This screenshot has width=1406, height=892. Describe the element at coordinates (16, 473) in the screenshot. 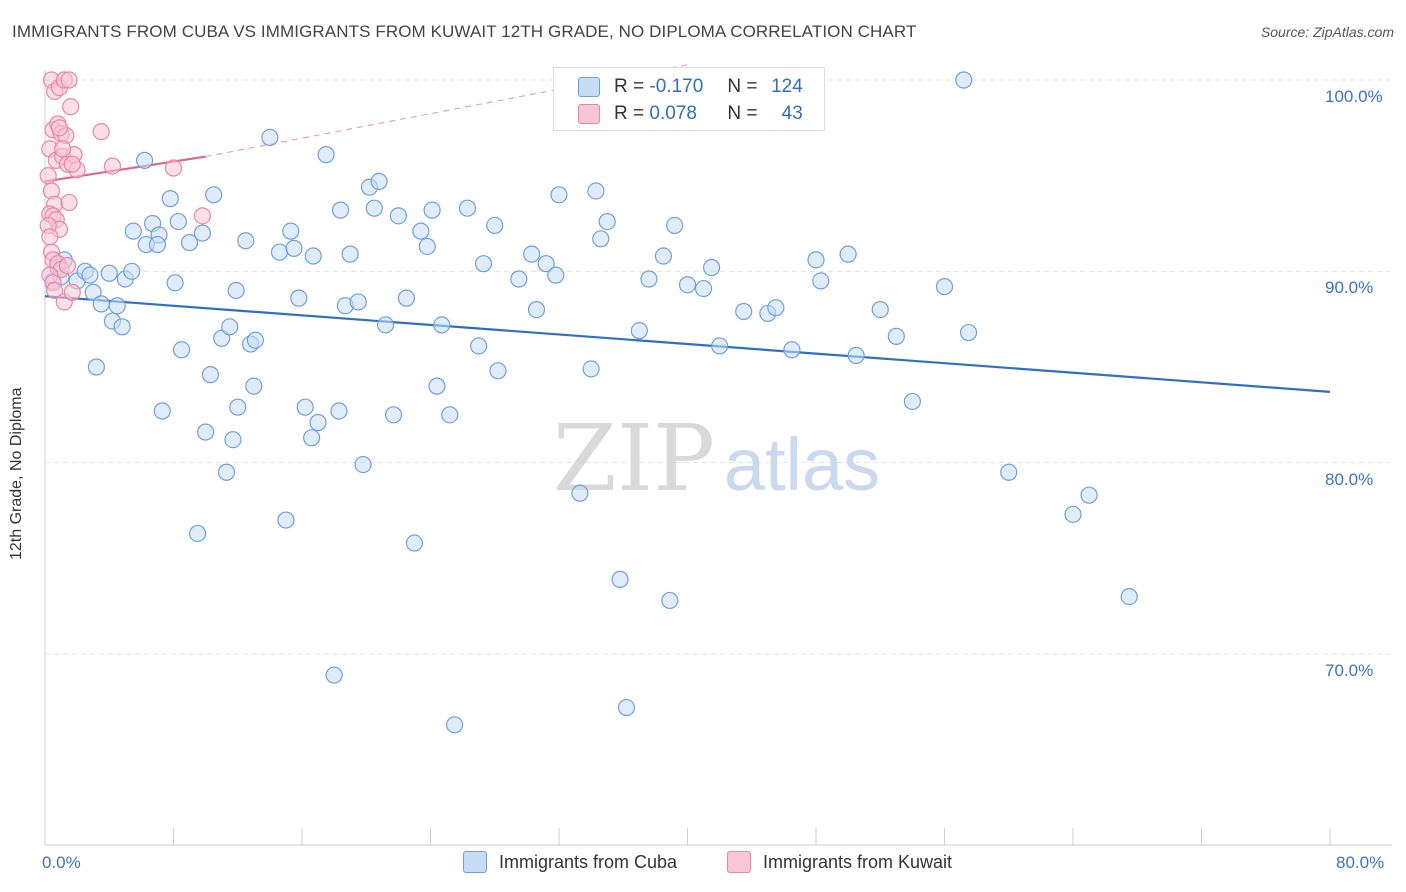

I see `y-axis-title: 12th Grade, No Diploma` at that location.